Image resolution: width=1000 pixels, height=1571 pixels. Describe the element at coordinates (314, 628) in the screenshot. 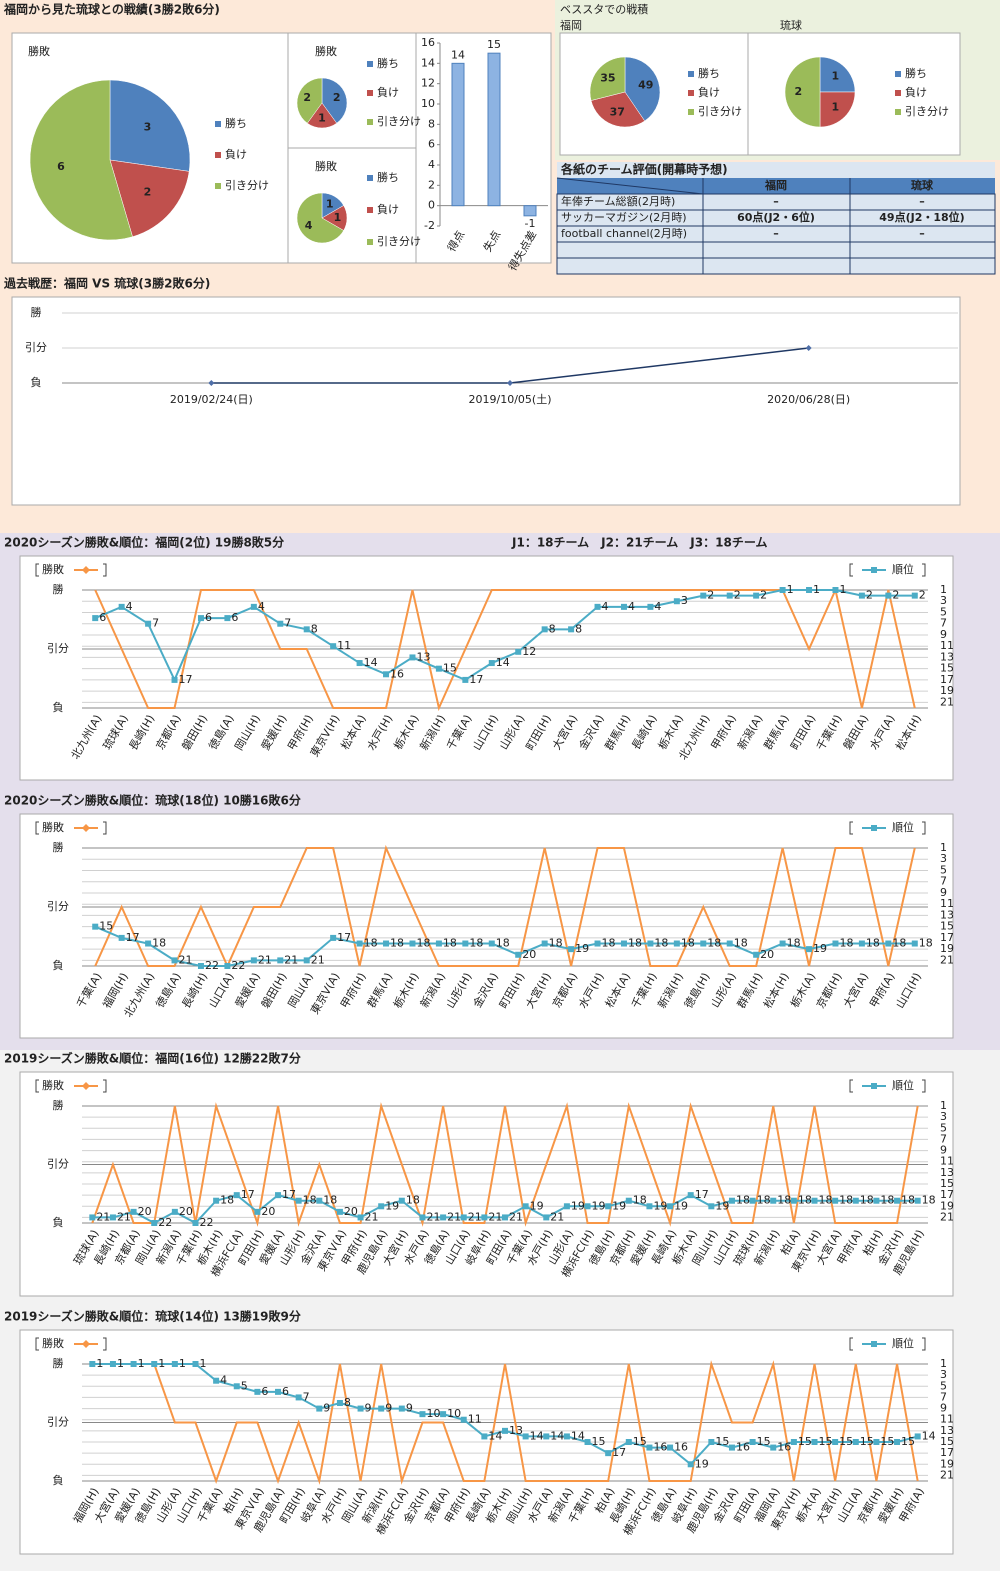

I see `value-label: 8` at that location.